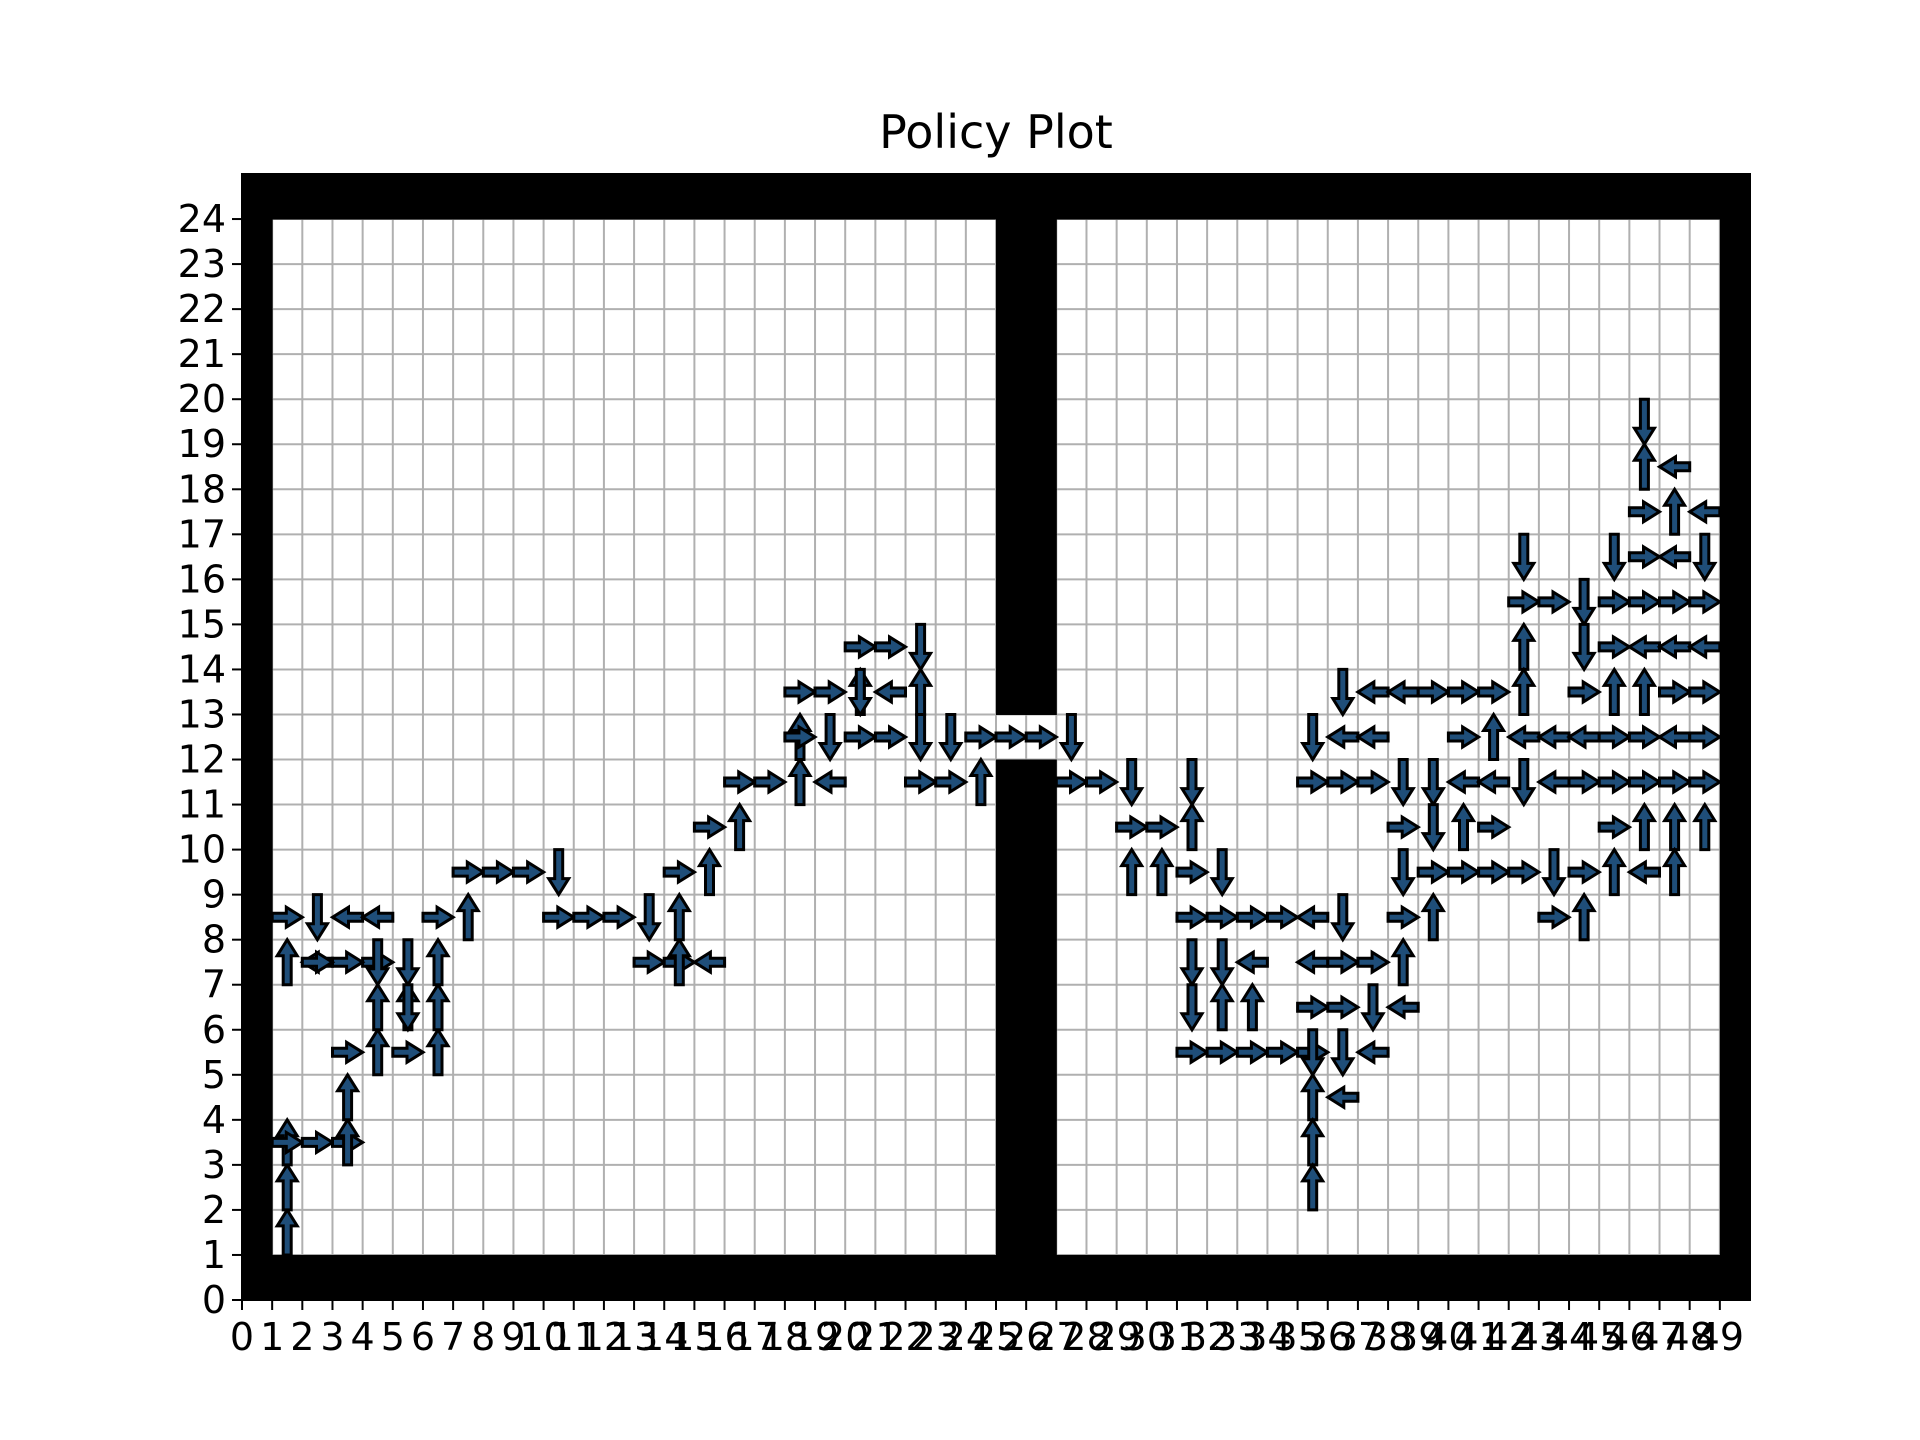 Image resolution: width=1920 pixels, height=1440 pixels. What do you see at coordinates (1539, 1337) in the screenshot?
I see `x-tick-label: 43` at bounding box center [1539, 1337].